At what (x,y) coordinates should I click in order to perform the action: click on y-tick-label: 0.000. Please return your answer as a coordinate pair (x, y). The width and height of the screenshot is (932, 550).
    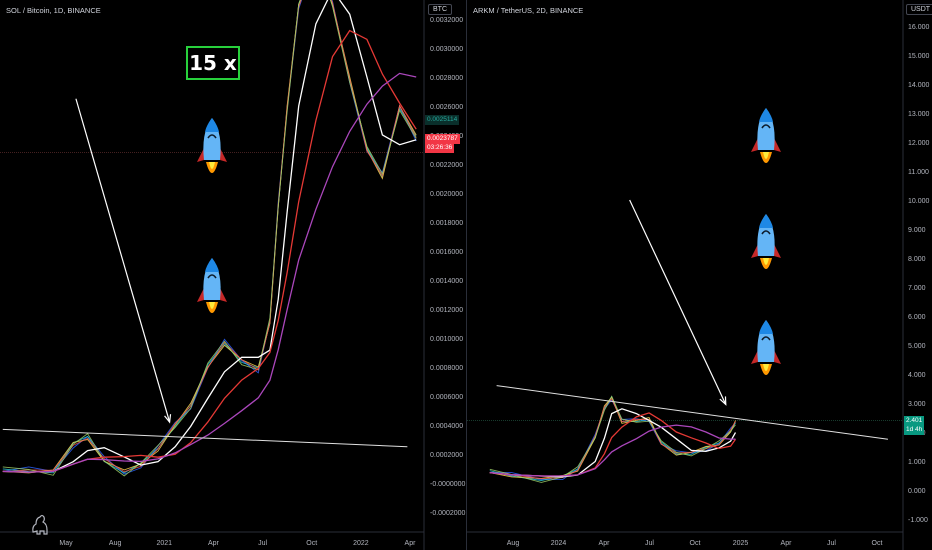
    Looking at the image, I should click on (917, 491).